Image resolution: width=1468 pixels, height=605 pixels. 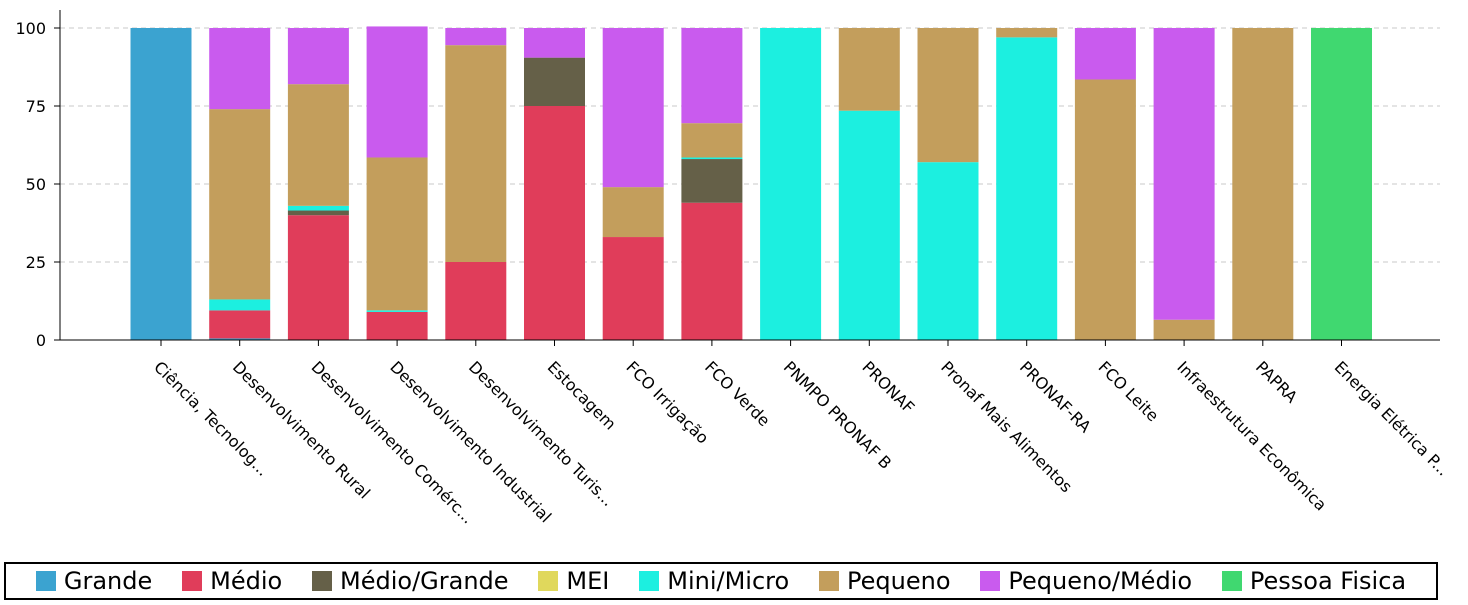 What do you see at coordinates (582, 395) in the screenshot?
I see `x-tick-label: Estocagem` at bounding box center [582, 395].